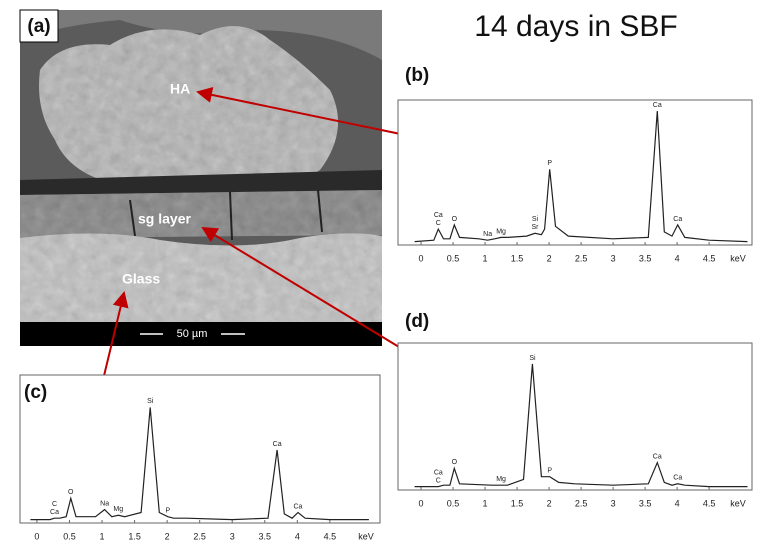  What do you see at coordinates (38, 26) in the screenshot?
I see `panel-label: (a)` at bounding box center [38, 26].